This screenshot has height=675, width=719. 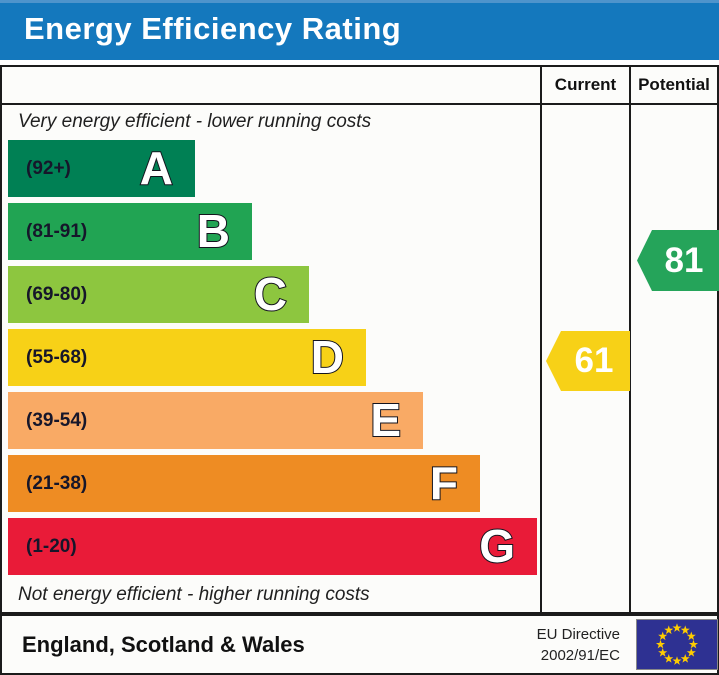 What do you see at coordinates (594, 360) in the screenshot?
I see `current-rating-value: 61` at bounding box center [594, 360].